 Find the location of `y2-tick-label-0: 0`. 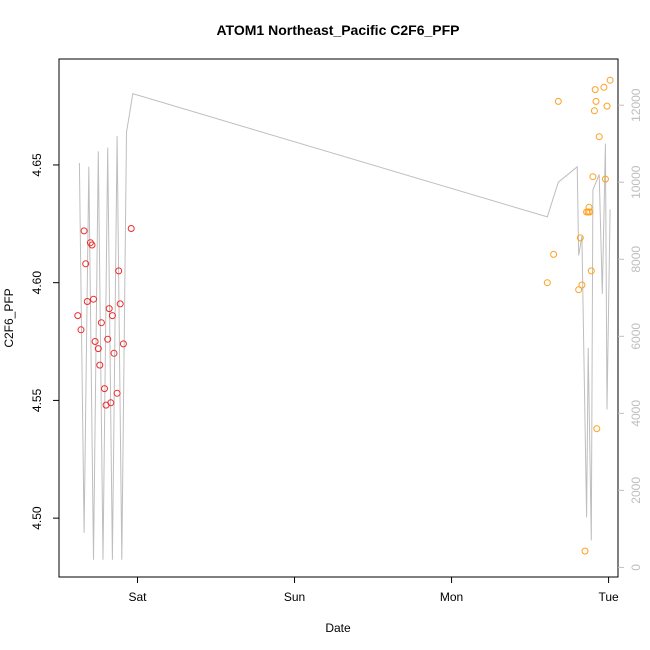

y2-tick-label-0: 0 is located at coordinates (636, 567).